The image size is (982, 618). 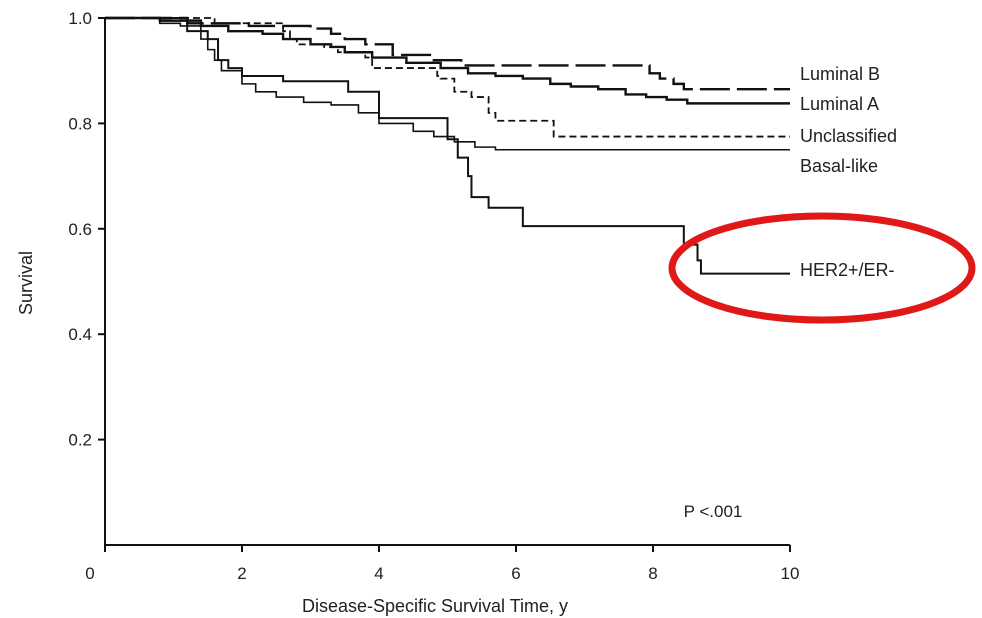 What do you see at coordinates (515, 573) in the screenshot?
I see `x-tick-label-6: 6` at bounding box center [515, 573].